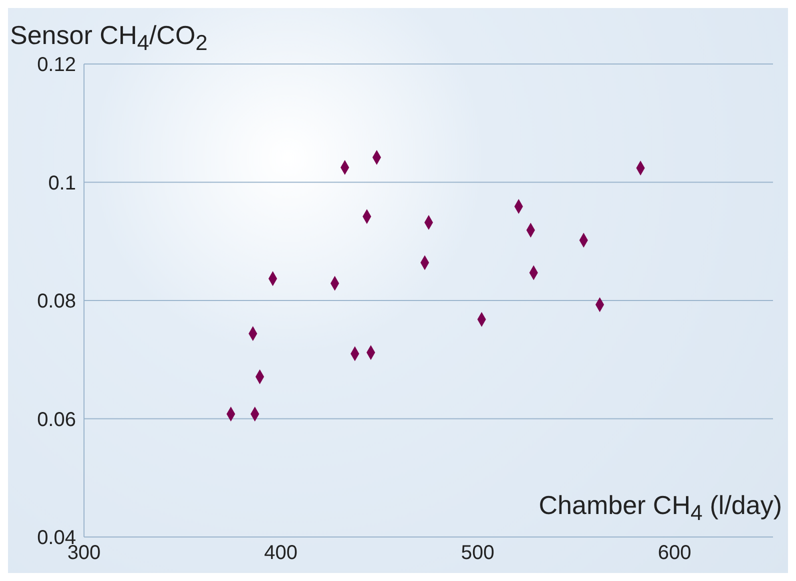 The image size is (796, 581). Describe the element at coordinates (477, 553) in the screenshot. I see `x-tick-label: 500` at that location.